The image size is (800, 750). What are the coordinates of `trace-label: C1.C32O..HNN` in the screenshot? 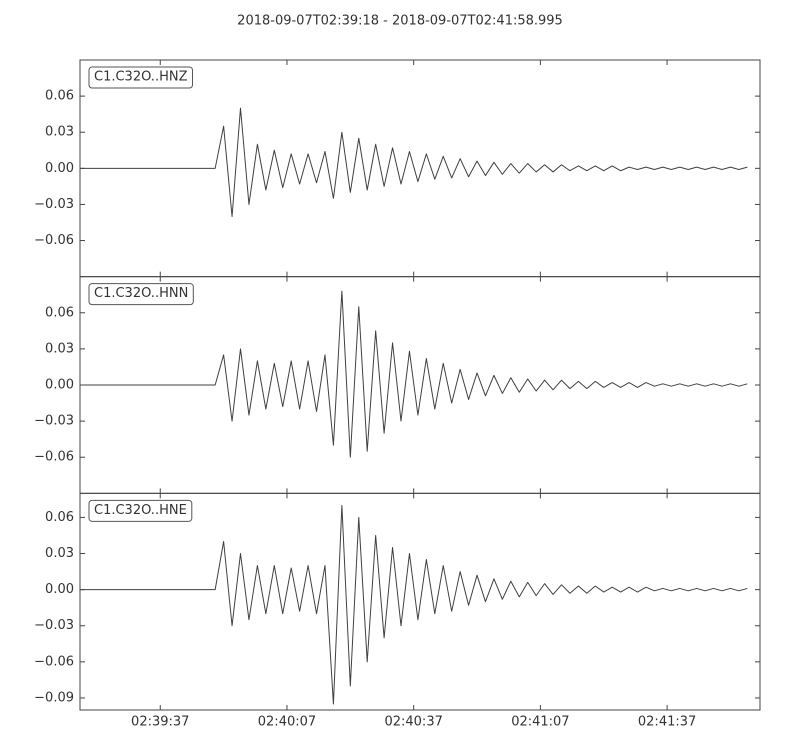 It's located at (141, 293).